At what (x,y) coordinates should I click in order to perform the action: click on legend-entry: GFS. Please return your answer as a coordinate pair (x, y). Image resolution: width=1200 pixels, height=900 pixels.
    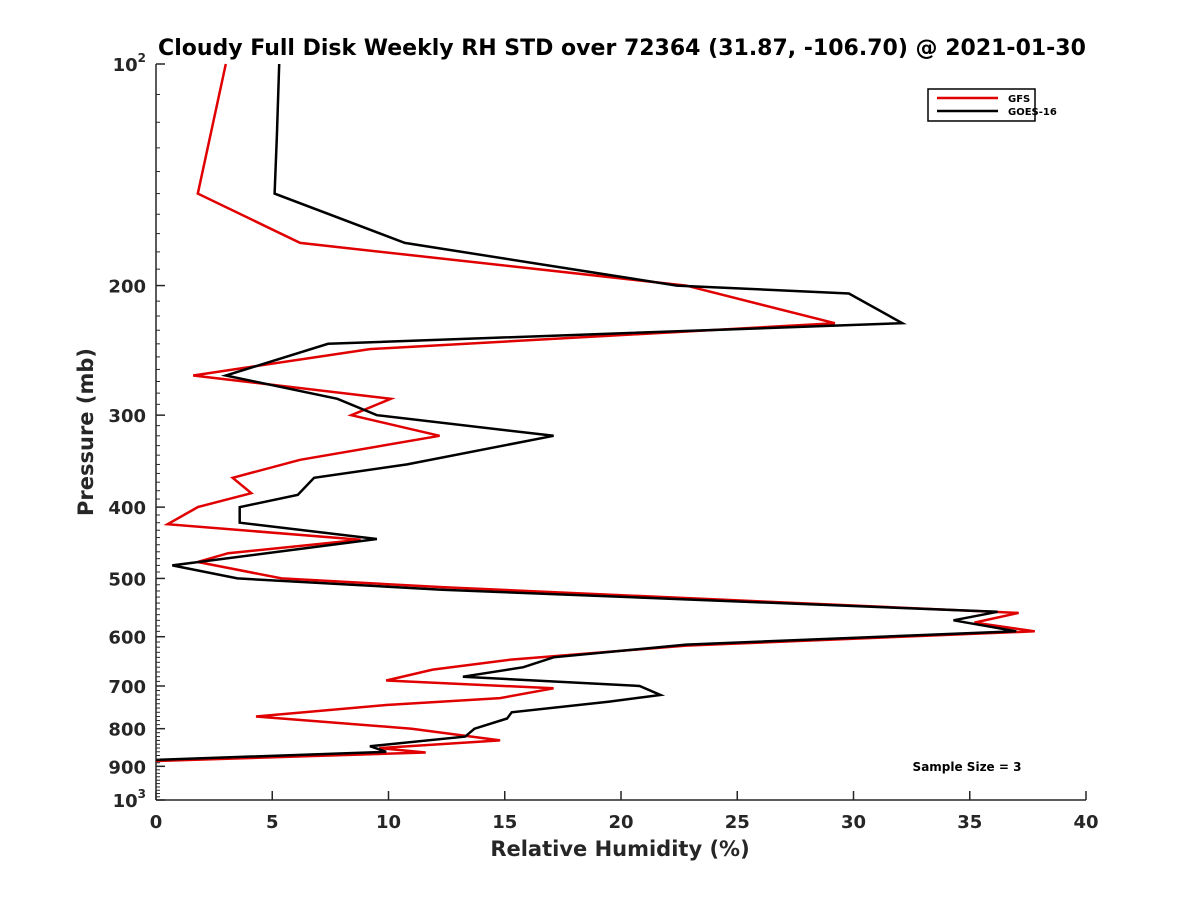
    Looking at the image, I should click on (1019, 99).